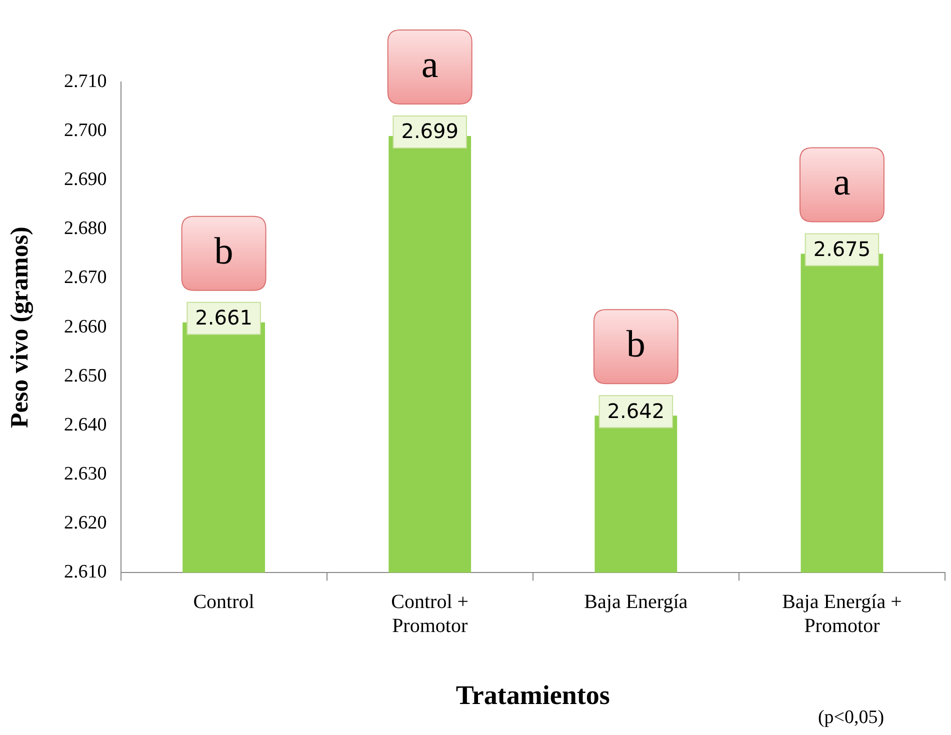  What do you see at coordinates (533, 695) in the screenshot?
I see `x-axis-title: Tratamientos` at bounding box center [533, 695].